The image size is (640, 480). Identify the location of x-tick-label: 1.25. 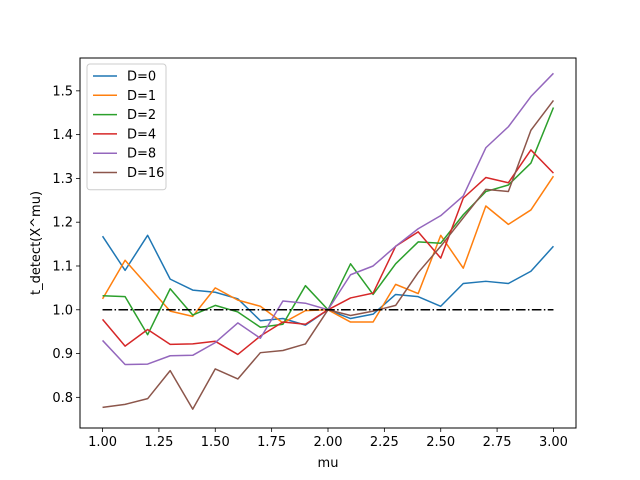
(158, 442).